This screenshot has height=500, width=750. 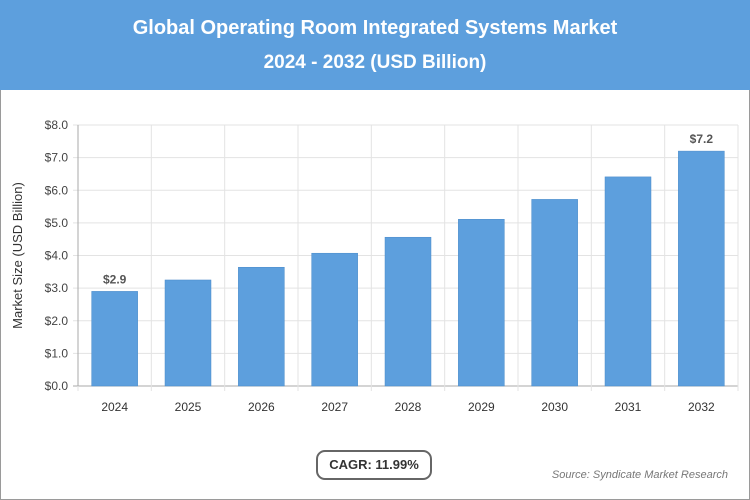 What do you see at coordinates (114, 407) in the screenshot?
I see `x-tick-label: 2024` at bounding box center [114, 407].